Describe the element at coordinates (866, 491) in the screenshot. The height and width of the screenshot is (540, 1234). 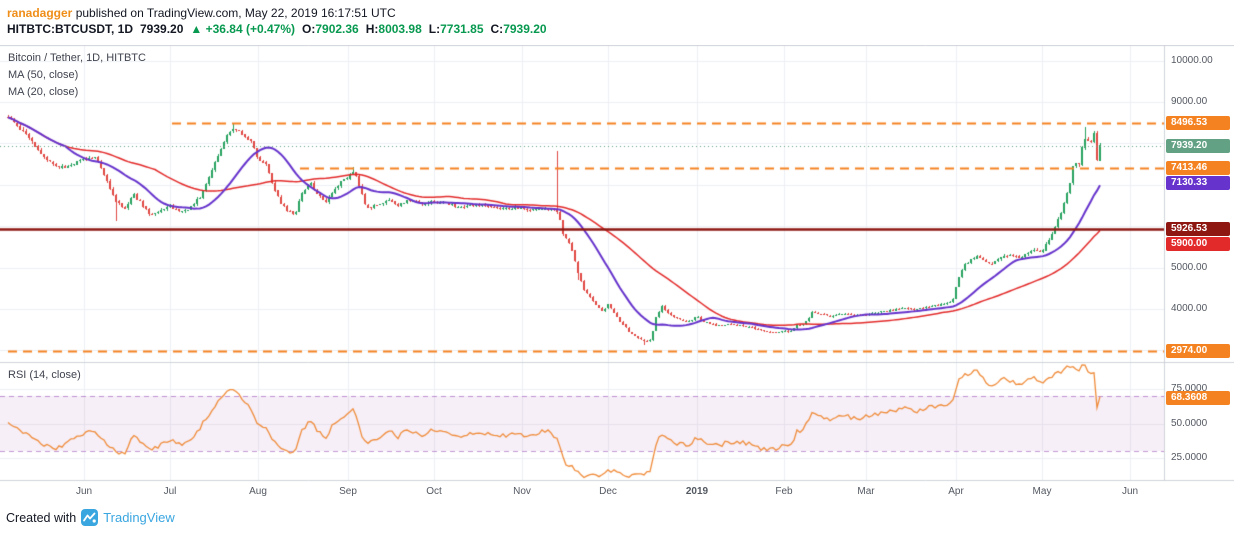
I see `x-axis-month-label: Mar` at that location.